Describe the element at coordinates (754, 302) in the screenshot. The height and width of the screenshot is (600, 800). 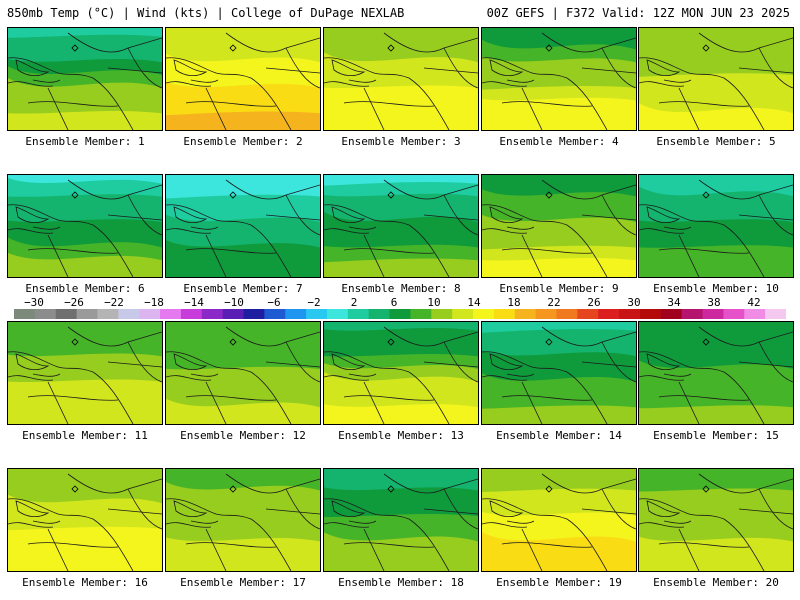
I see `colorbar-tick-label: 42` at that location.